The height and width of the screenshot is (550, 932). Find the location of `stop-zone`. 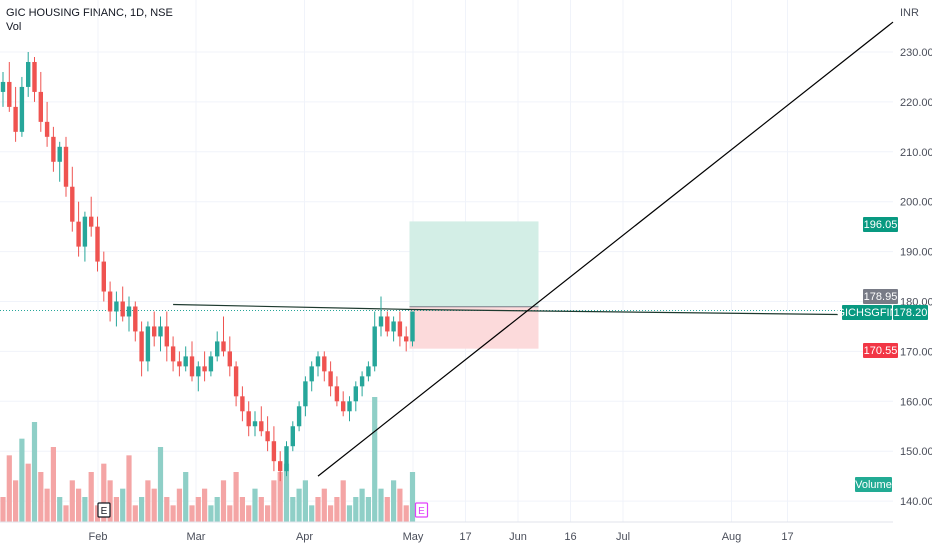

stop-zone is located at coordinates (474, 327).